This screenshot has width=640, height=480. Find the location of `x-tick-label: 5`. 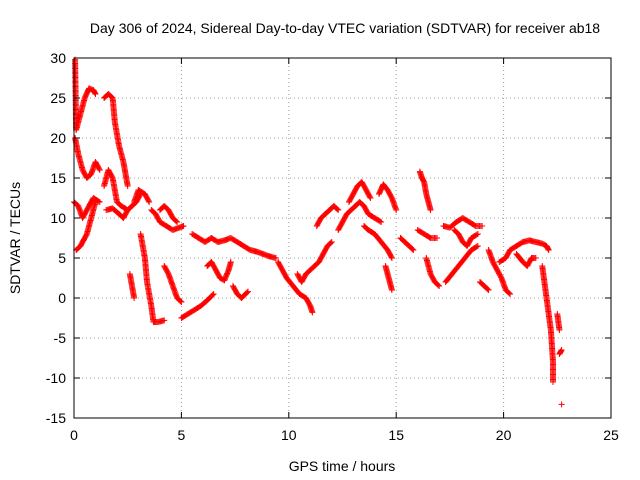

x-tick-label: 5 is located at coordinates (182, 435).